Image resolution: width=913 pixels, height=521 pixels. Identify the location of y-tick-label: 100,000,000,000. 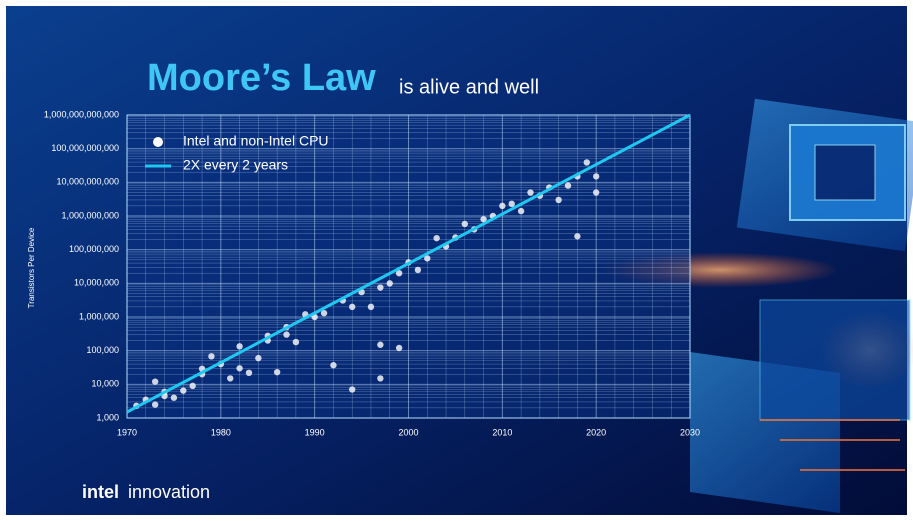
(85, 148).